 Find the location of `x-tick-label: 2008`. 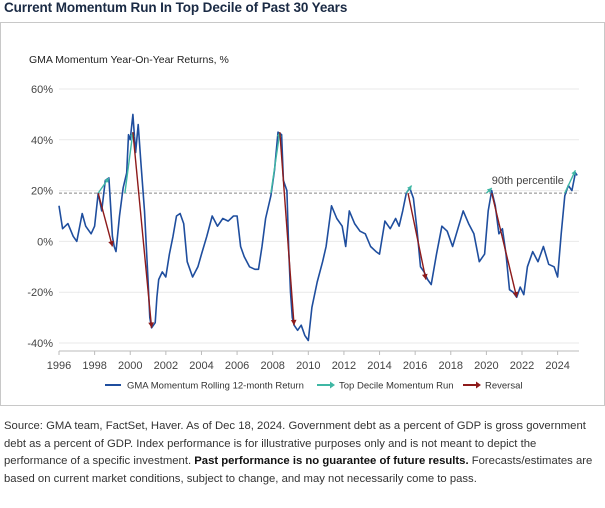

x-tick-label: 2008 is located at coordinates (272, 366).